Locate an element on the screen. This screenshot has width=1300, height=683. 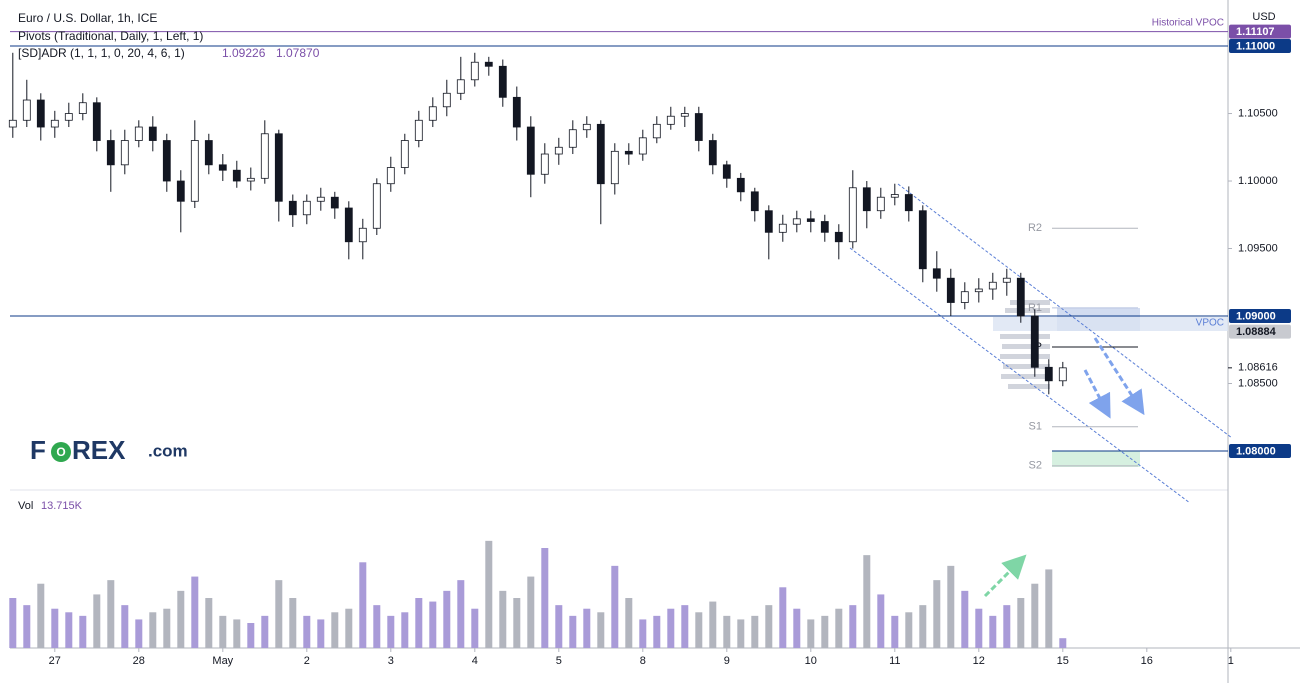
volume-profile is located at coordinates (1025, 344).